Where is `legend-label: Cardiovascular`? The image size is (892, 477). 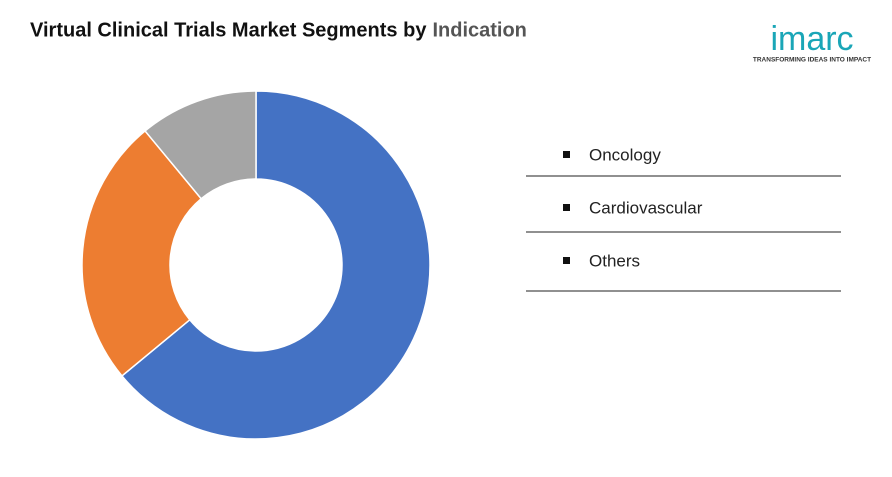
legend-label: Cardiovascular is located at coordinates (646, 207).